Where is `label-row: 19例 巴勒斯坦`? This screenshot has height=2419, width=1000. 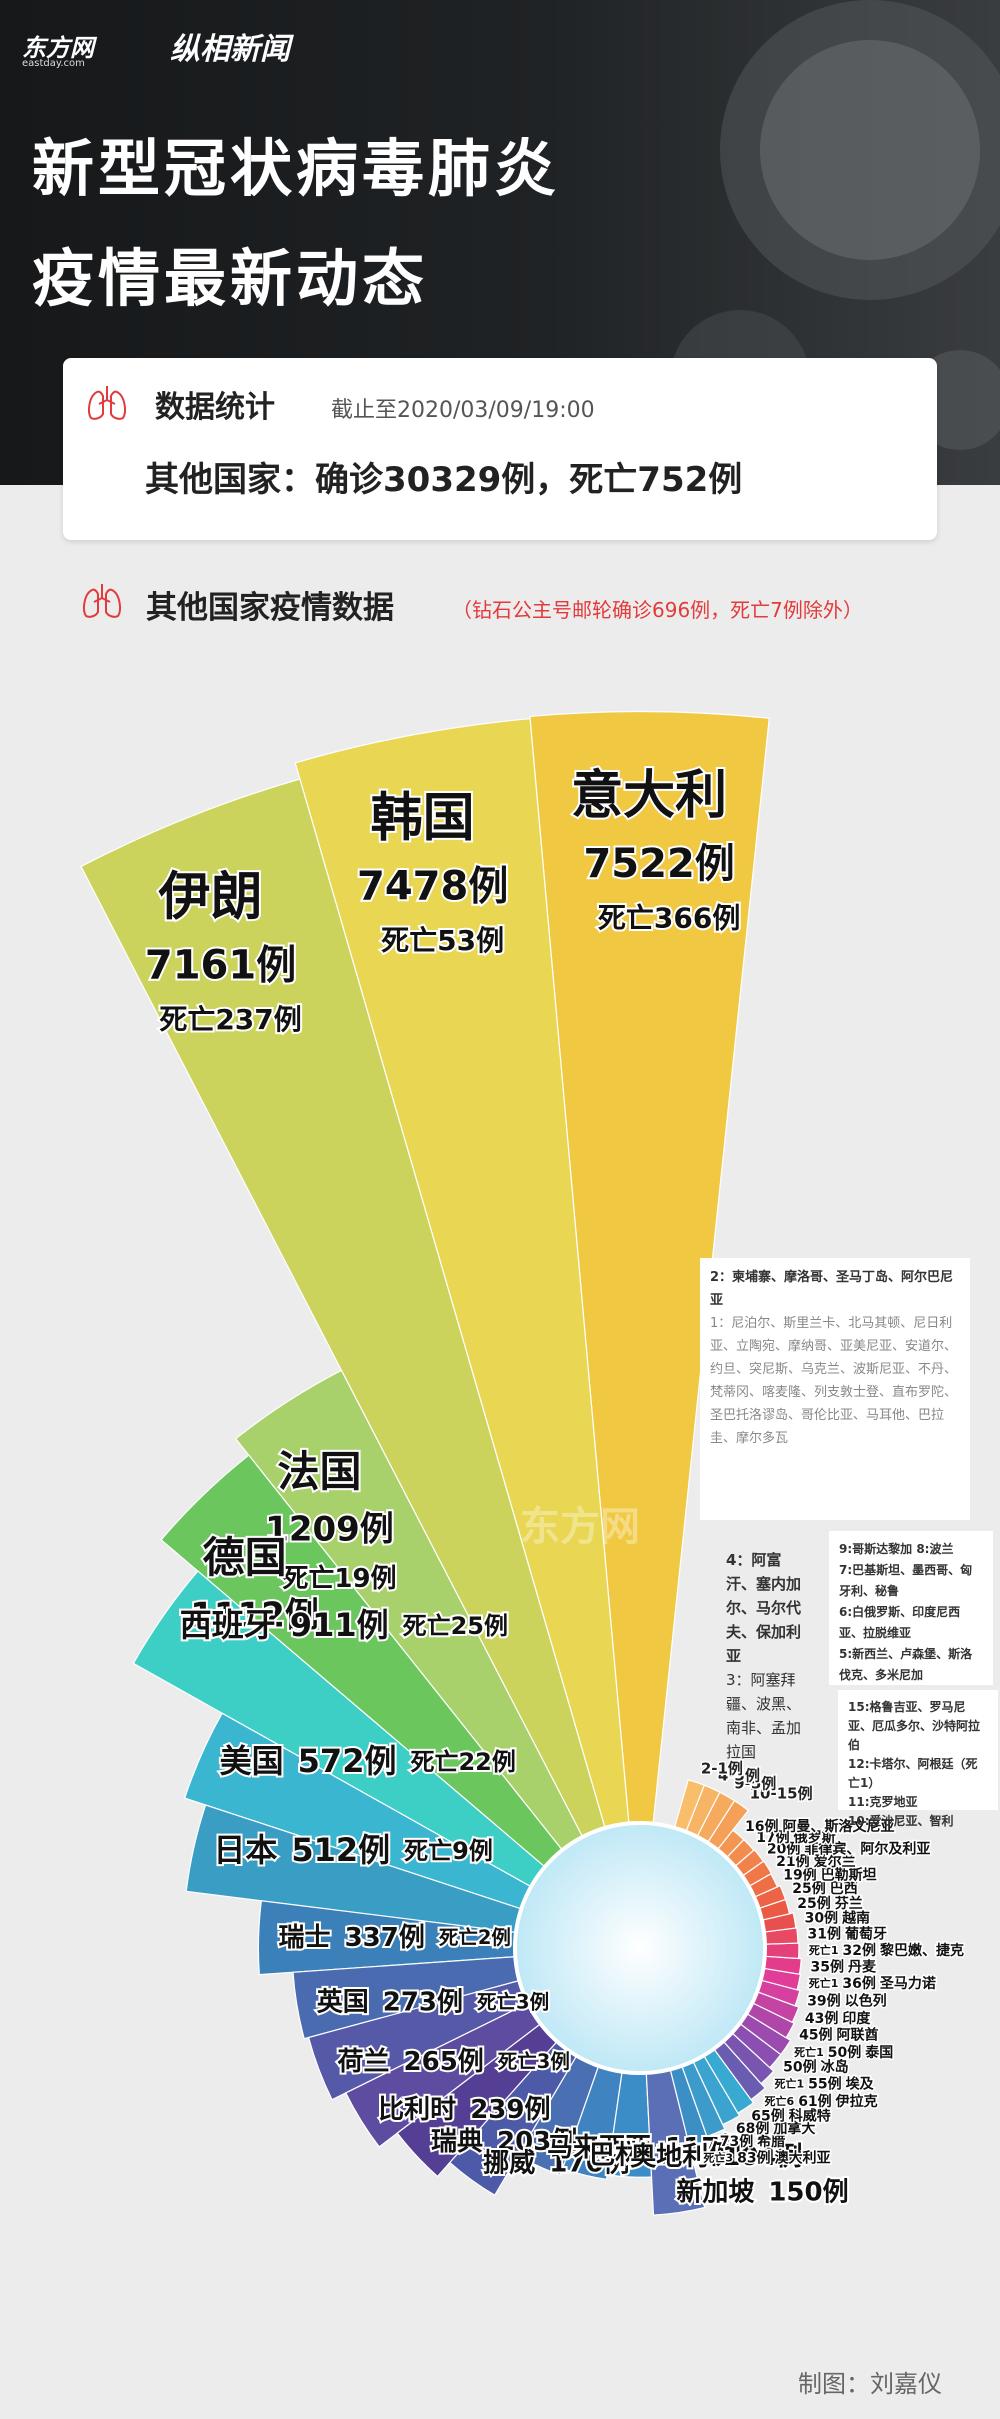 label-row: 19例 巴勒斯坦 is located at coordinates (829, 1875).